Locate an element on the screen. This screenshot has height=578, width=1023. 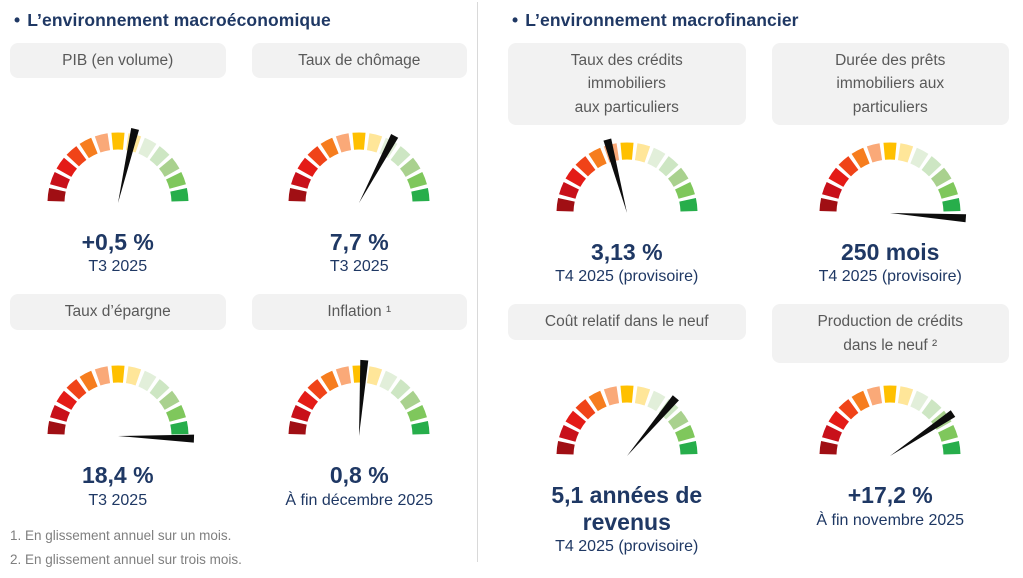
footnote-2: 2. En glissement annuel sur trois mois. is located at coordinates (126, 559).